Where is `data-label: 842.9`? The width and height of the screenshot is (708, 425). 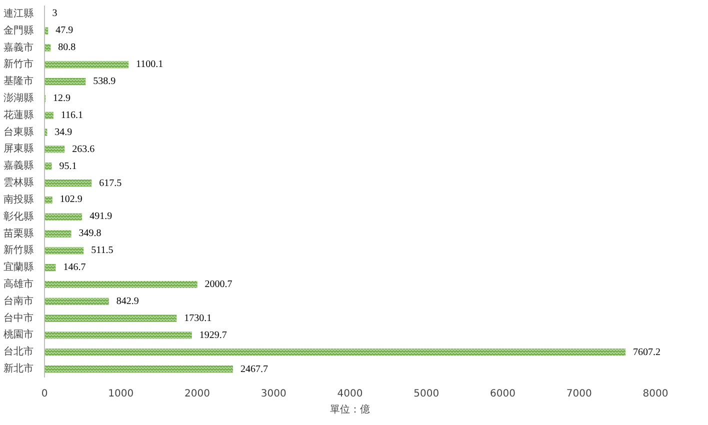
data-label: 842.9 is located at coordinates (127, 301).